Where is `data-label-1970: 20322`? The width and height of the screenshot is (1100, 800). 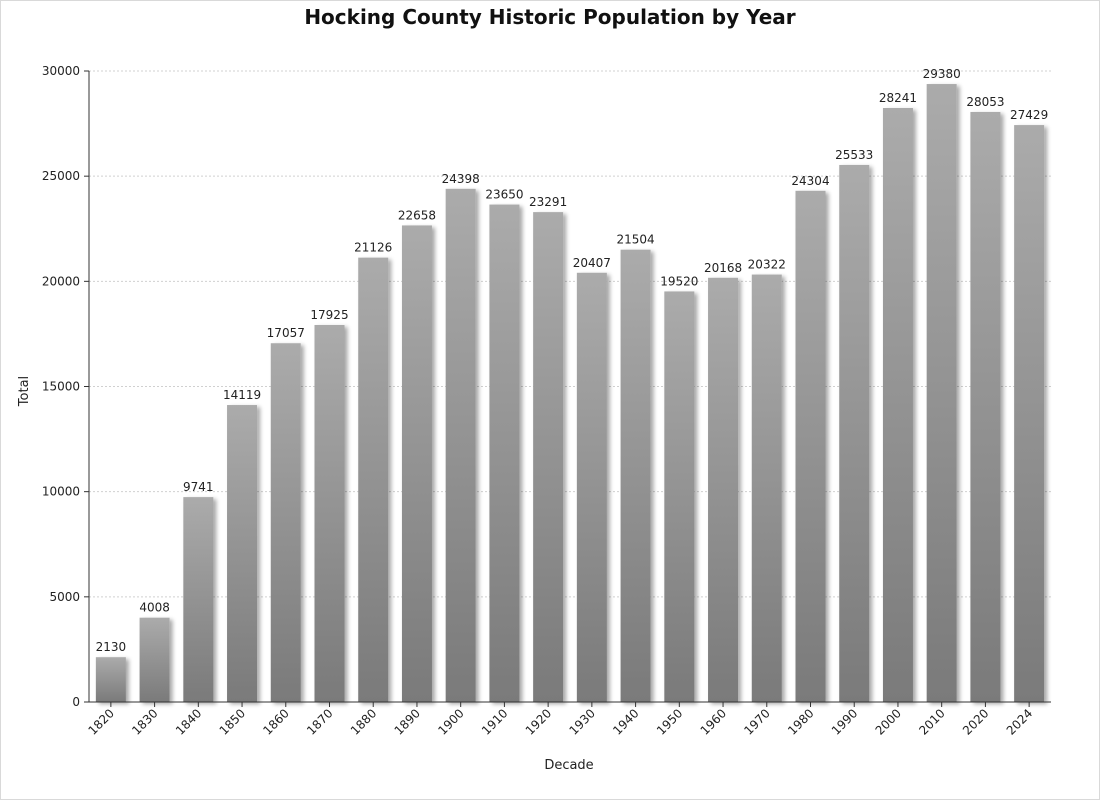
data-label-1970: 20322 is located at coordinates (767, 265).